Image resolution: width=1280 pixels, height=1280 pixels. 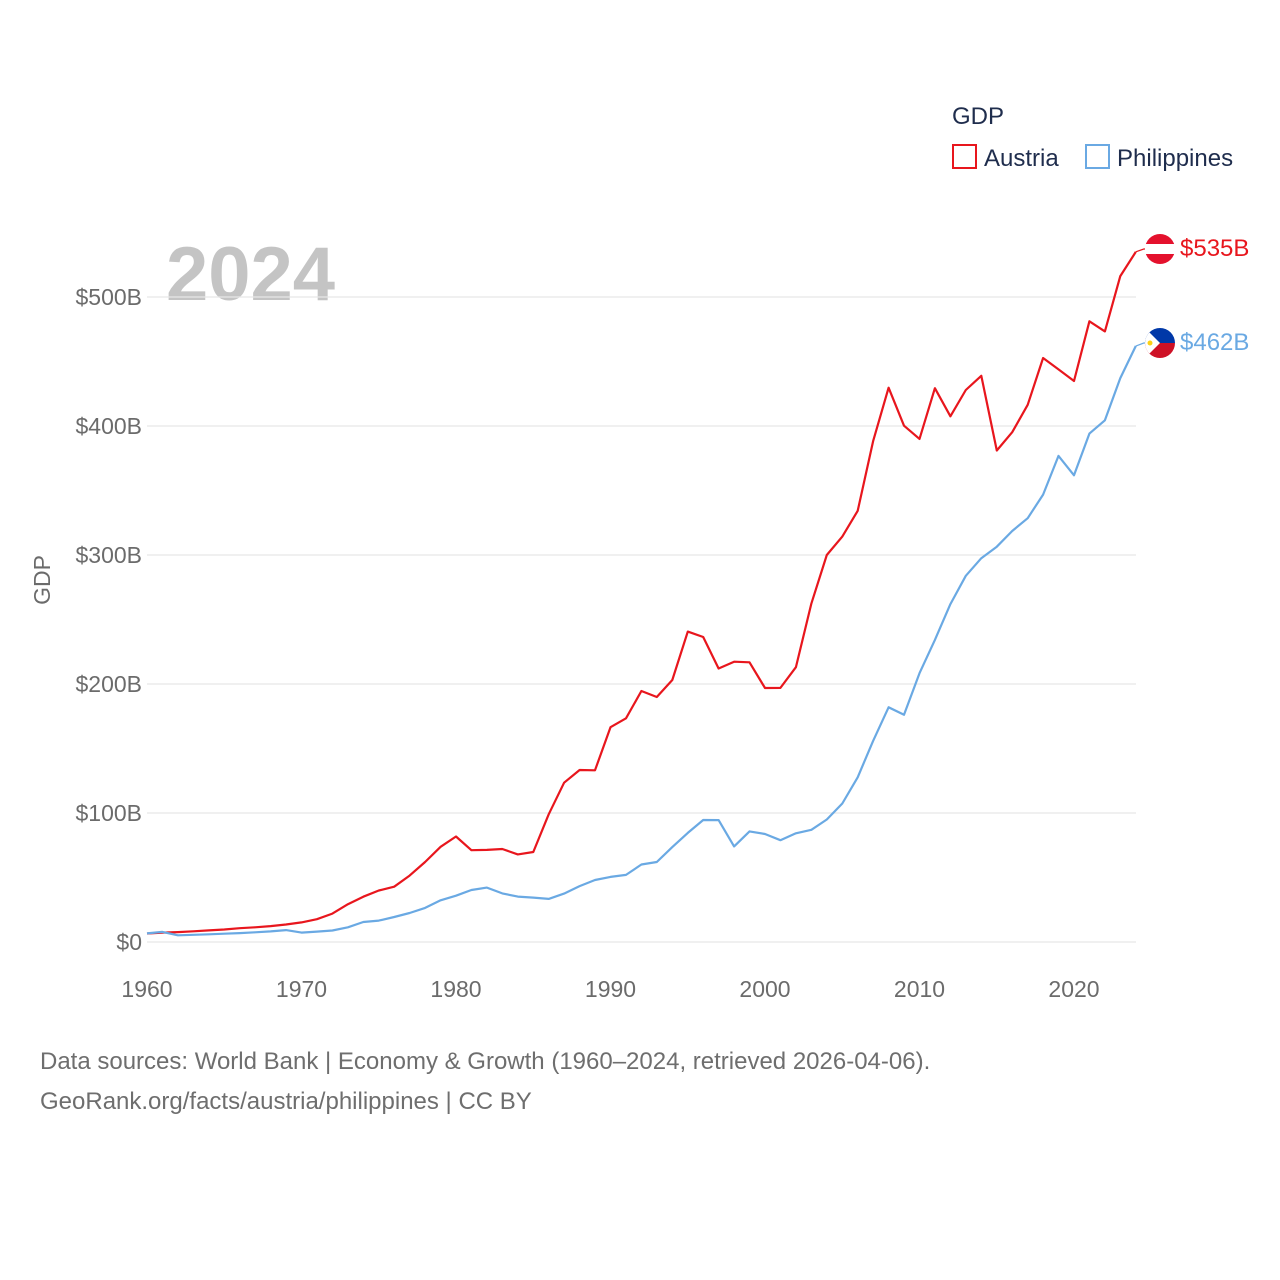 I want to click on x-axis-ticks: 1960 1970 1980 1990 2000 2010 2020, so click(x=610, y=989).